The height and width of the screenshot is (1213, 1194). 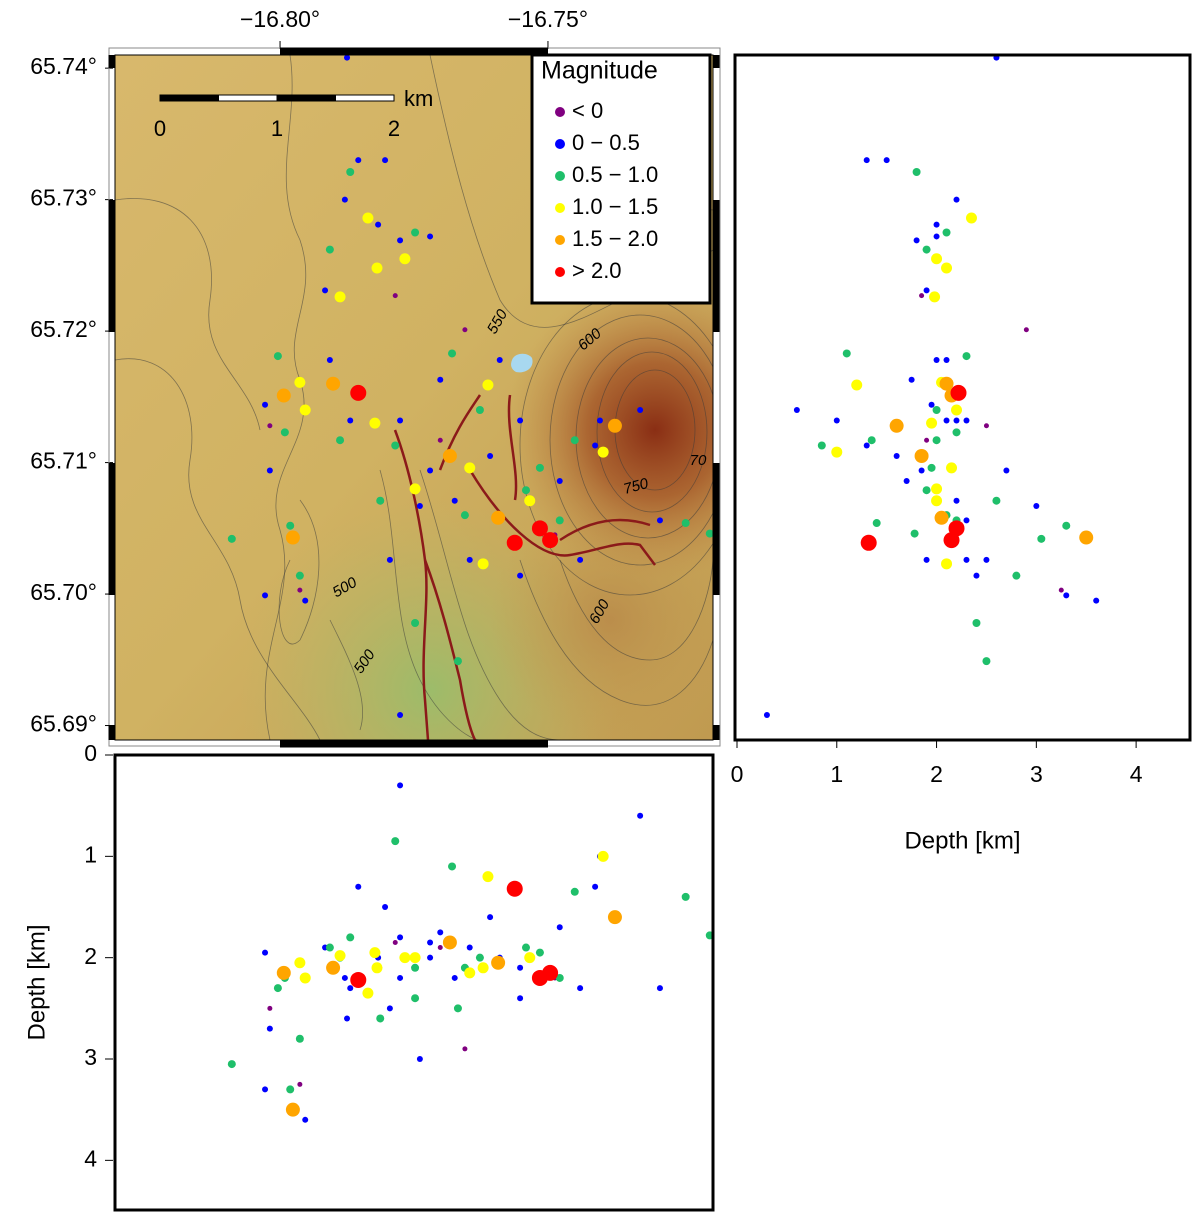 I want to click on legend-label: 0.5 − 1.0, so click(x=615, y=174).